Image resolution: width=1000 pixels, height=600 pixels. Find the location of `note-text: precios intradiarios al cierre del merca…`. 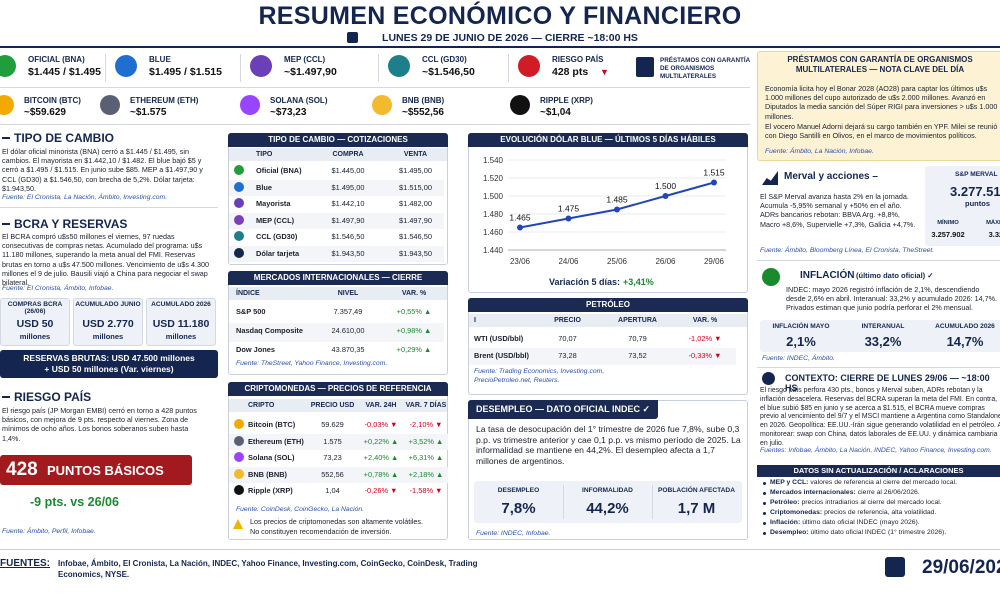

note-text: precios intradiarios al cierre del merca… is located at coordinates (871, 502).